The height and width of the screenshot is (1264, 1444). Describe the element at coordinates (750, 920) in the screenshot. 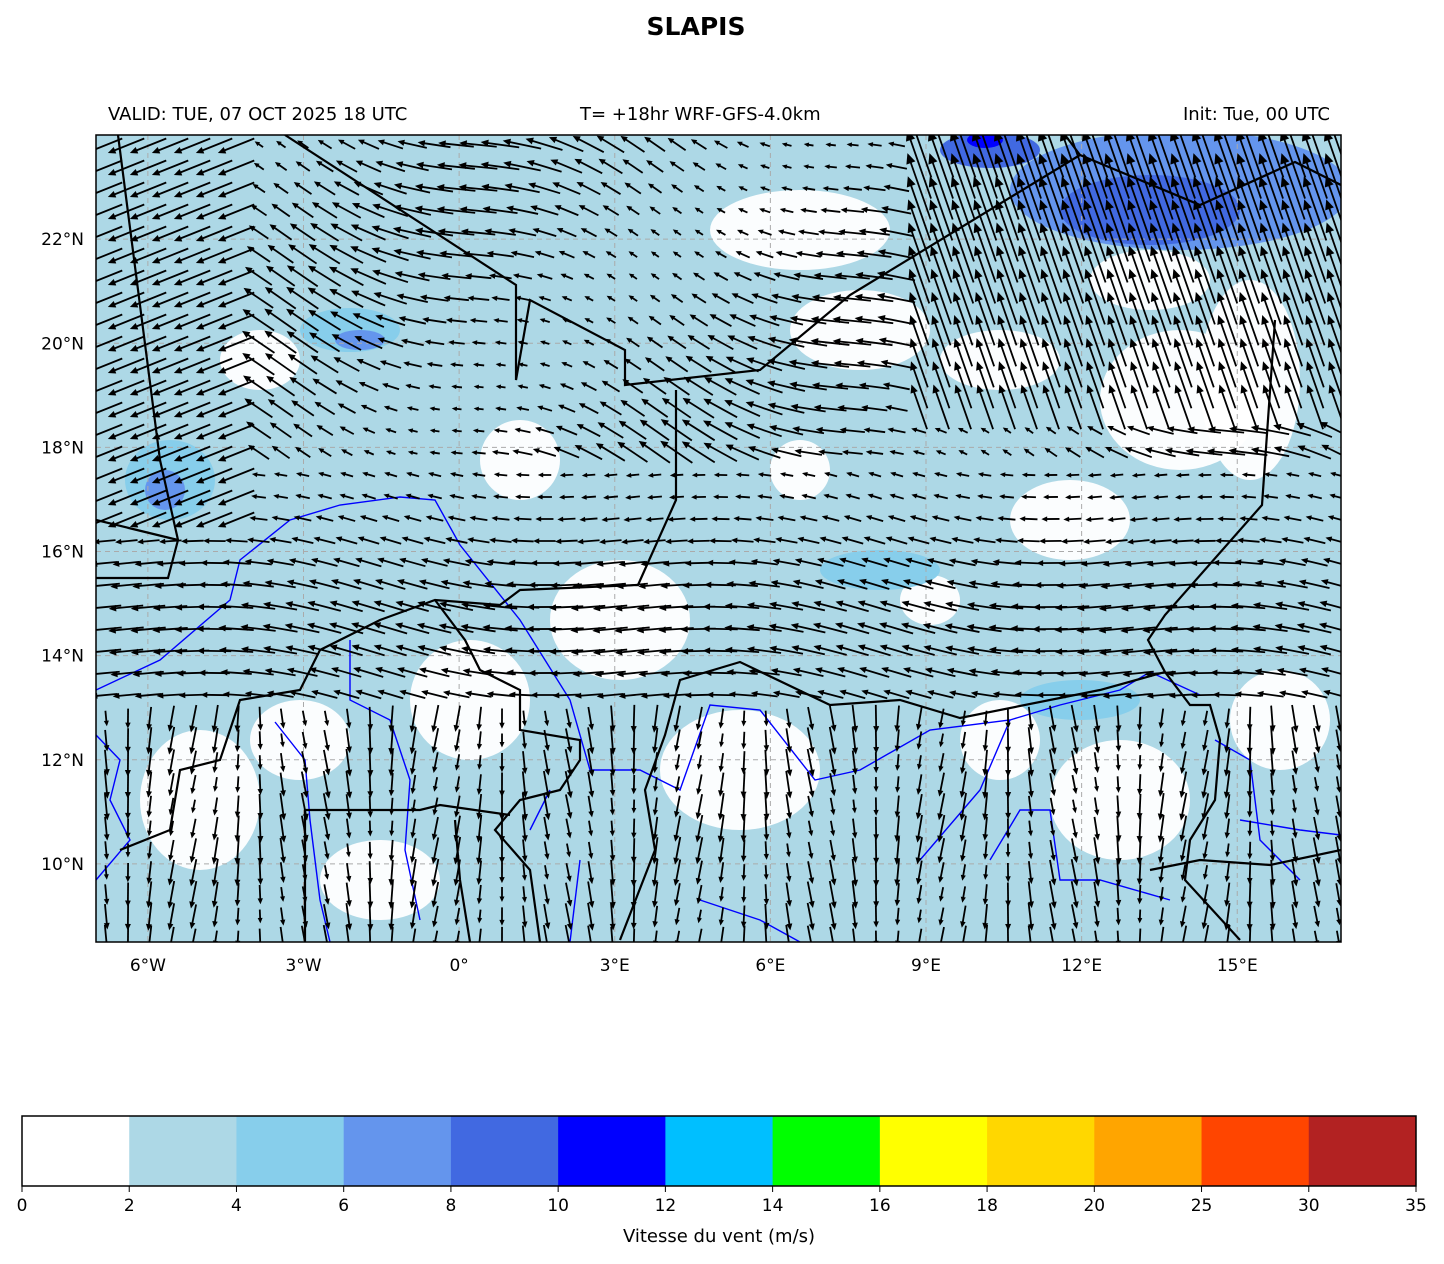

I see `river-line` at that location.